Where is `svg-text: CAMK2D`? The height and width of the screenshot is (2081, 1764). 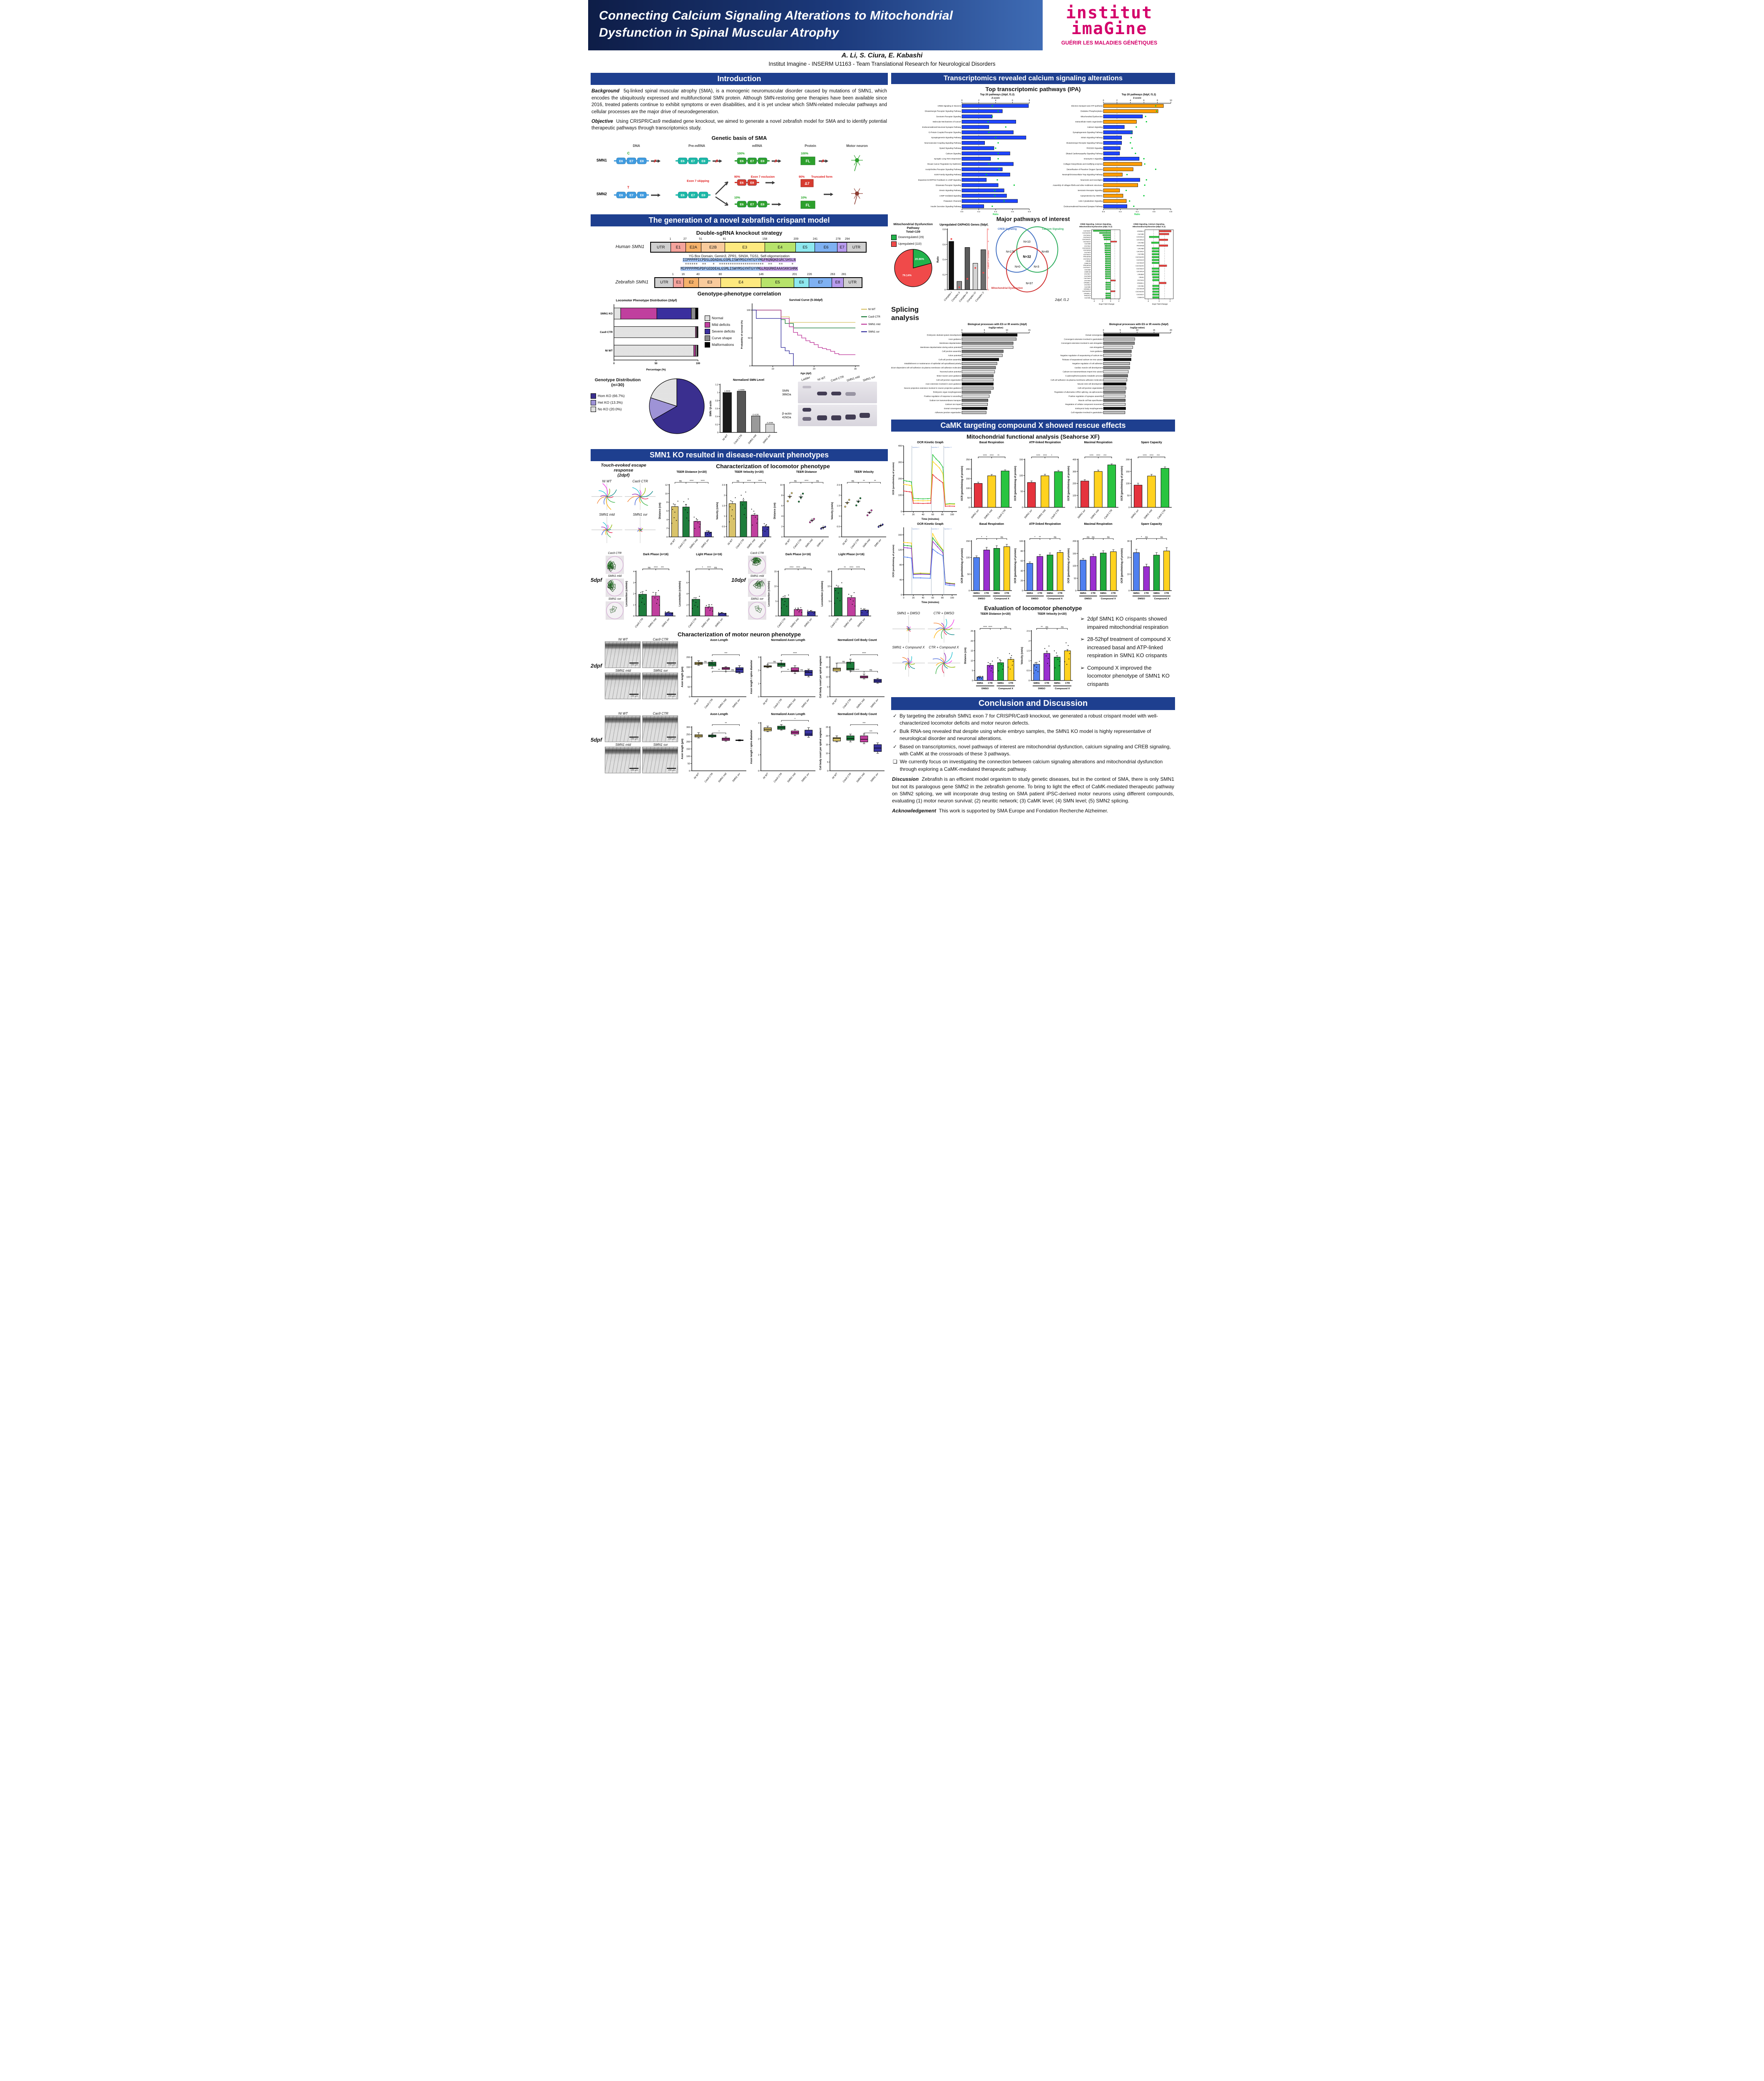 svg-text: CAMK2D is located at coordinates (1140, 297).